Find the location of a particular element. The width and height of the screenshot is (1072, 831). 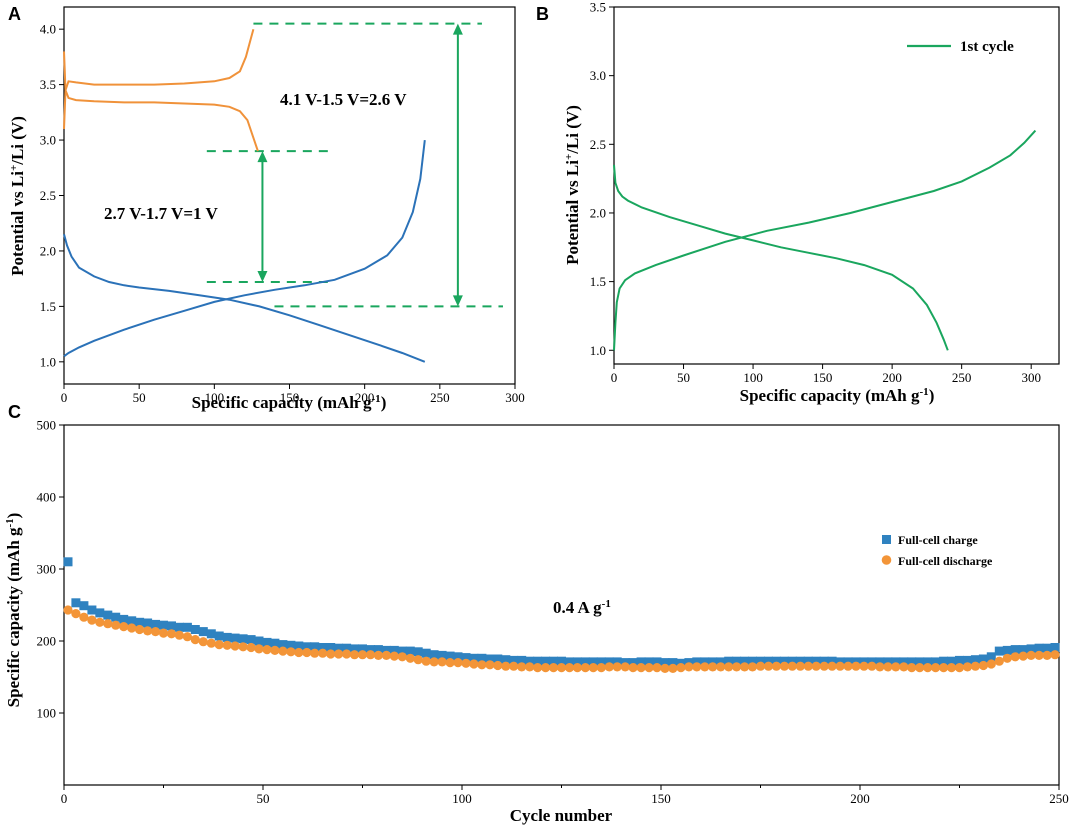

y-tick-label: 3.0 is located at coordinates (48, 140).